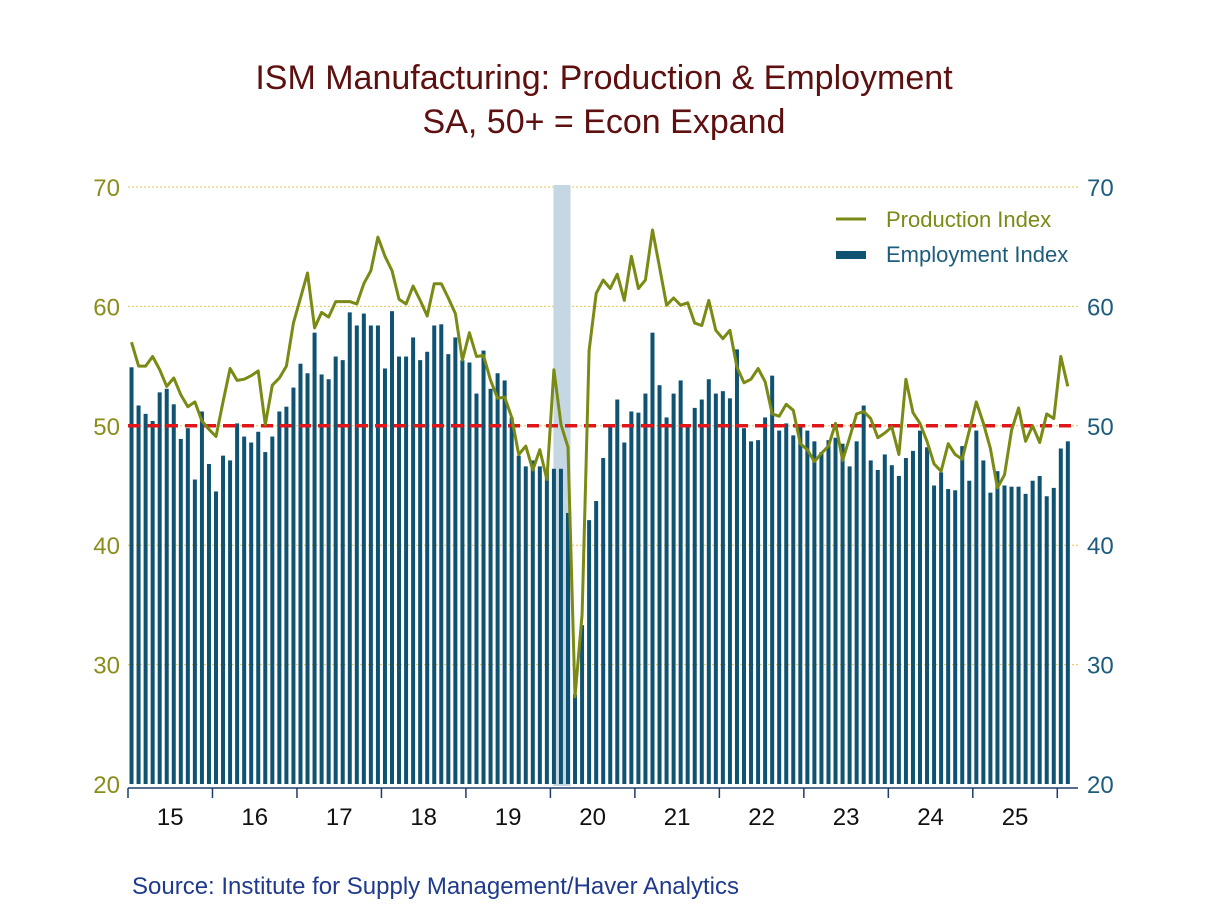  What do you see at coordinates (106, 307) in the screenshot?
I see `y-tick-label-left: 60` at bounding box center [106, 307].